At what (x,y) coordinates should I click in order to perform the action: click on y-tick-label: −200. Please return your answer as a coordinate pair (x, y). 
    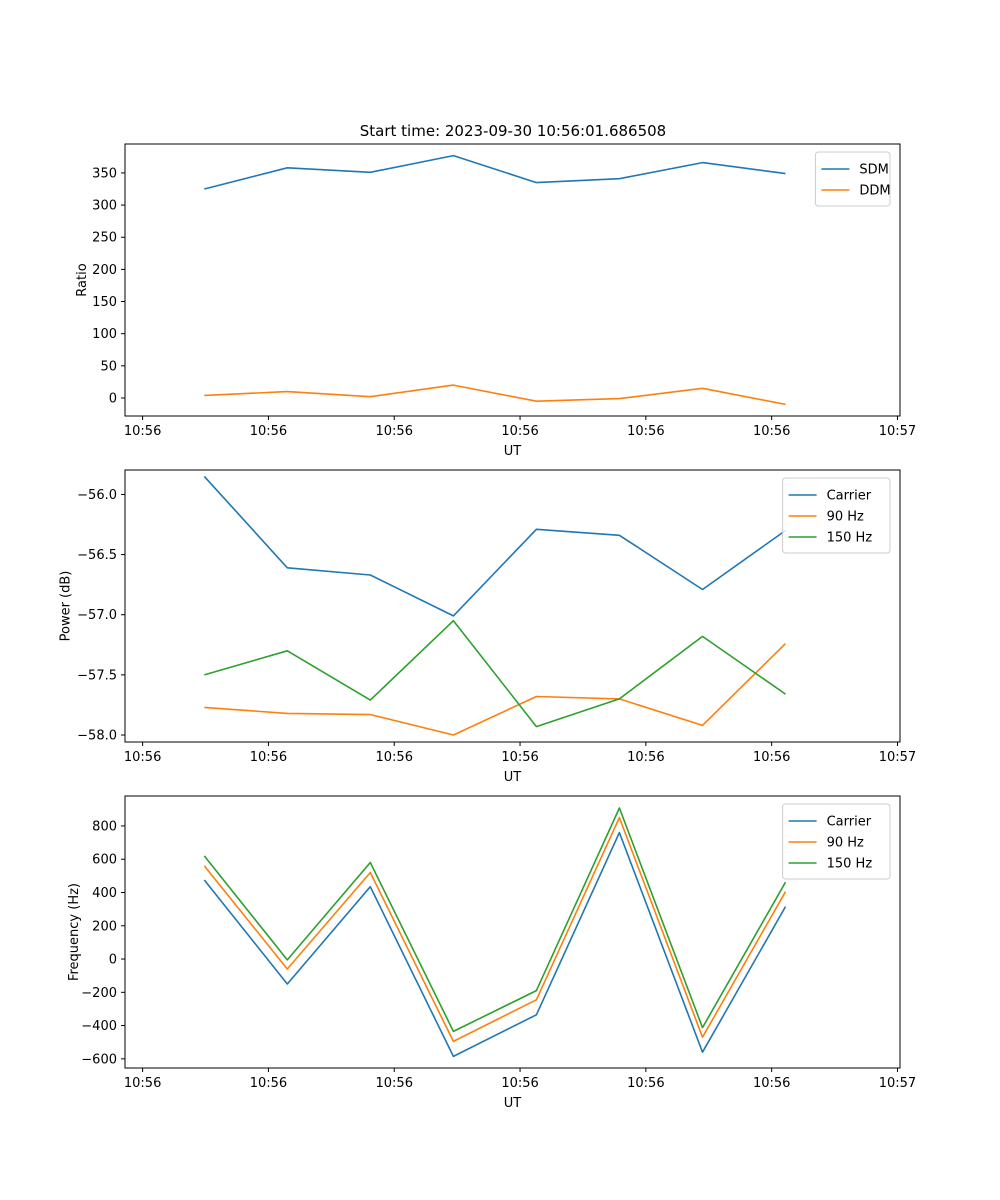
    Looking at the image, I should click on (99, 993).